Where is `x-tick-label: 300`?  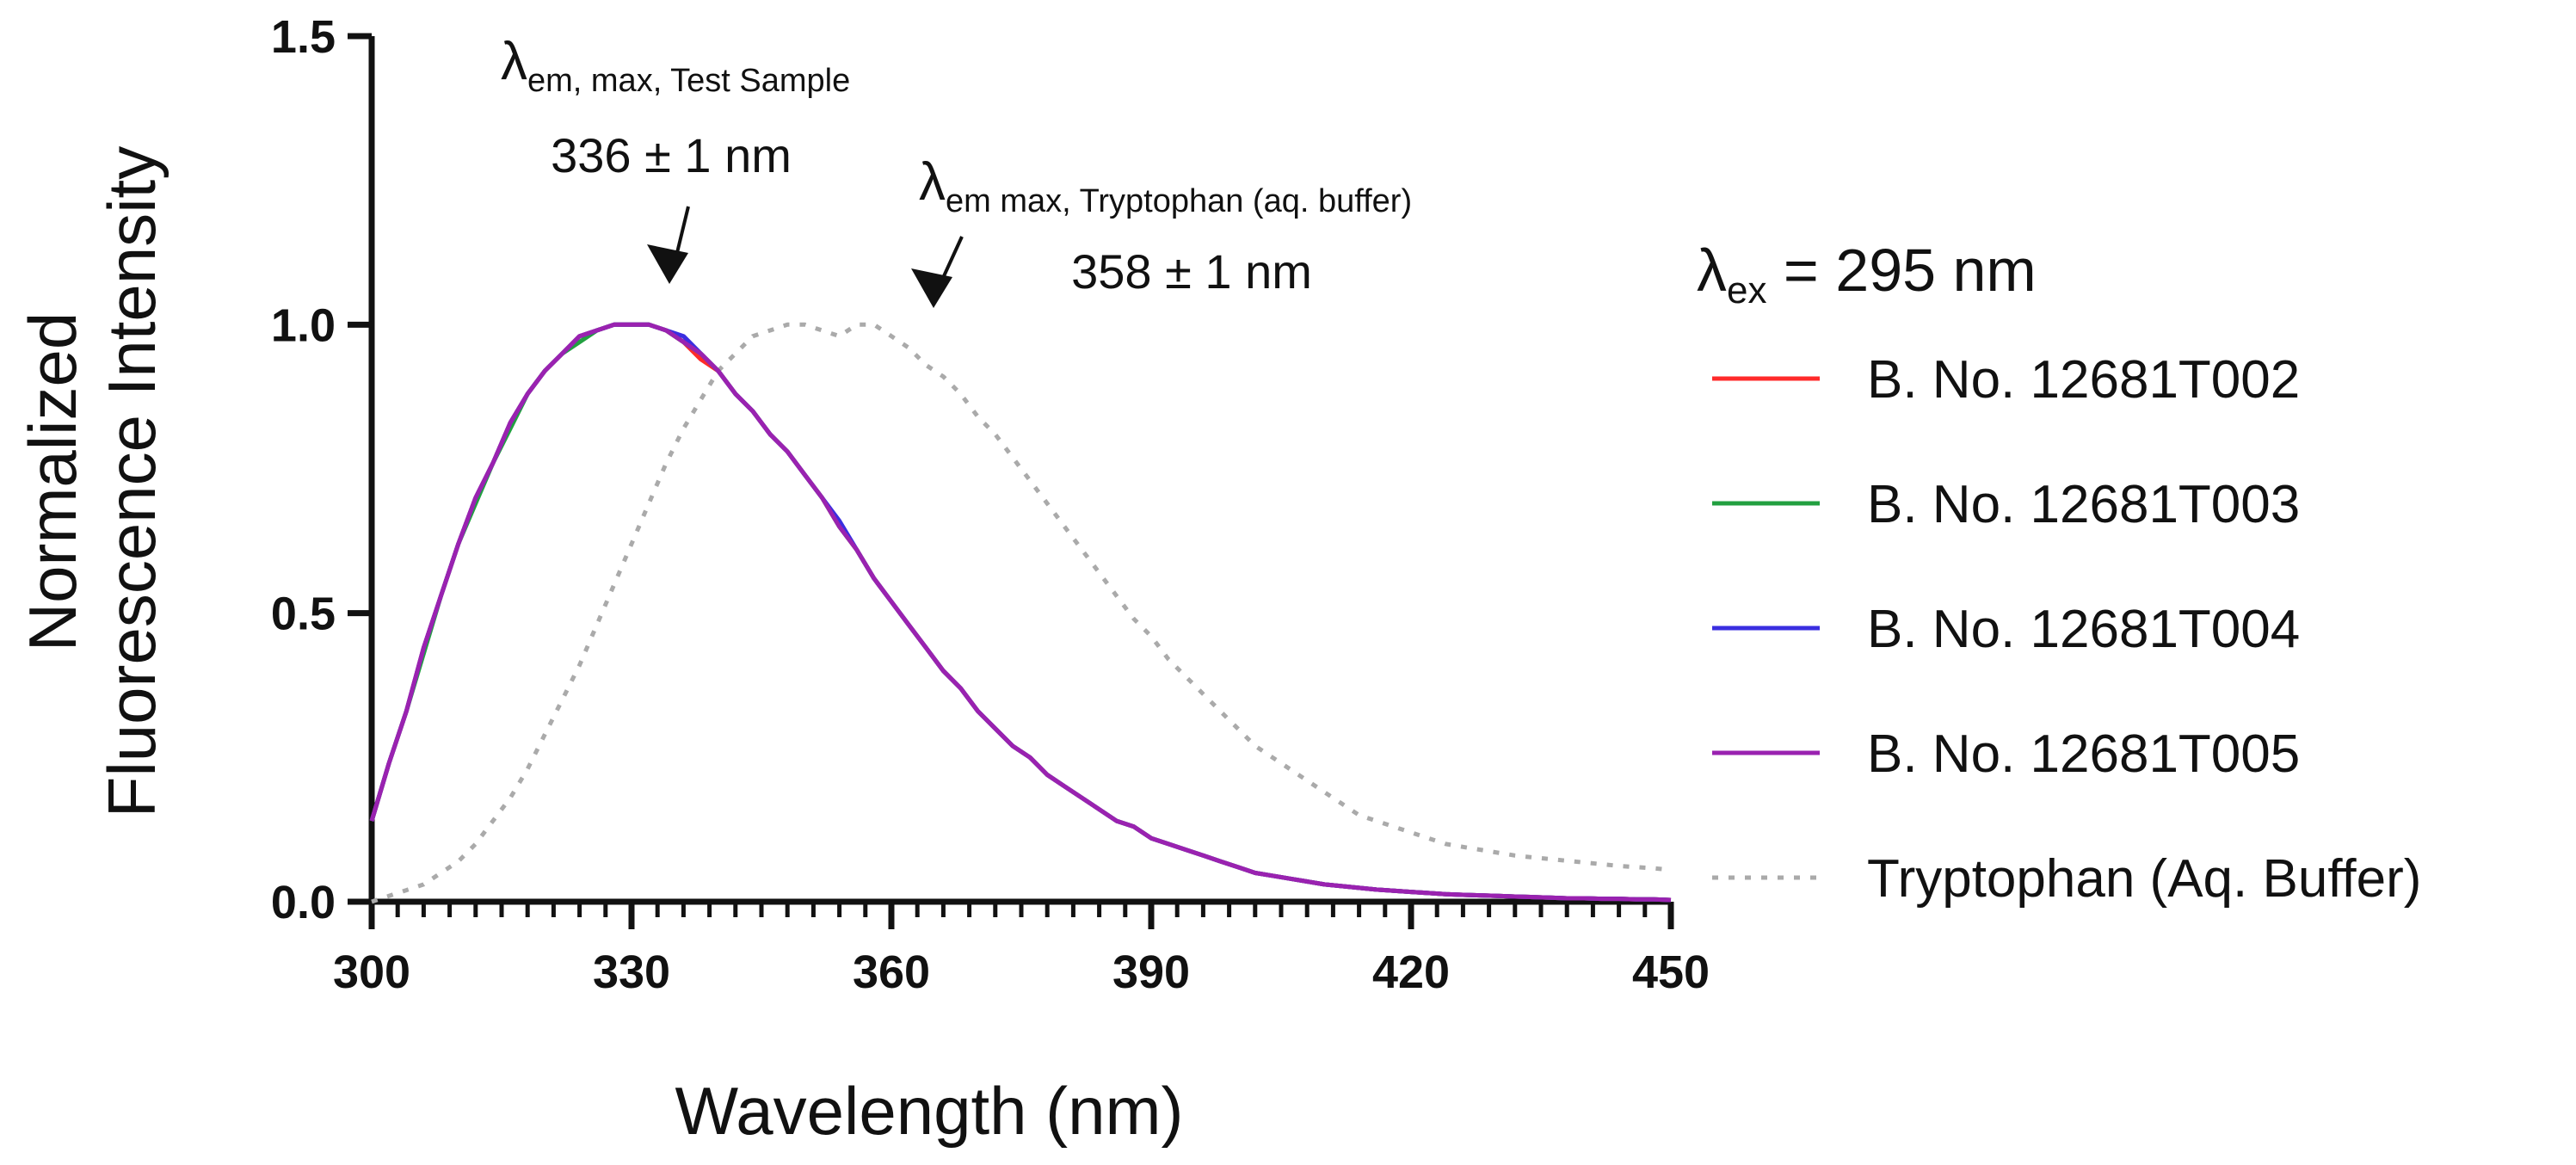
x-tick-label: 300 is located at coordinates (371, 972).